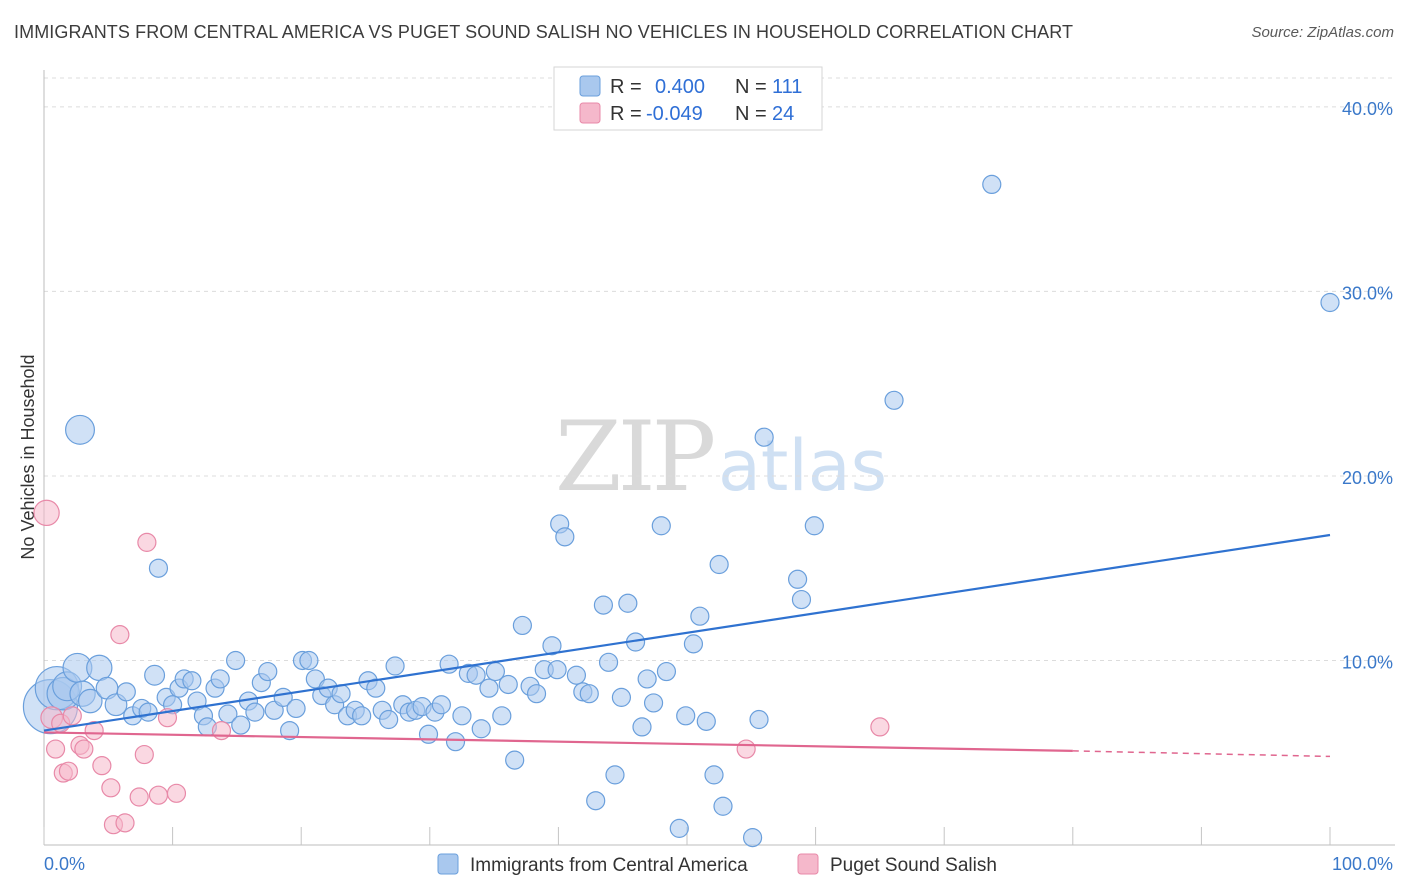 This screenshot has width=1406, height=892. Describe the element at coordinates (674, 114) in the screenshot. I see `legend-r-value-2: -0.049` at that location.